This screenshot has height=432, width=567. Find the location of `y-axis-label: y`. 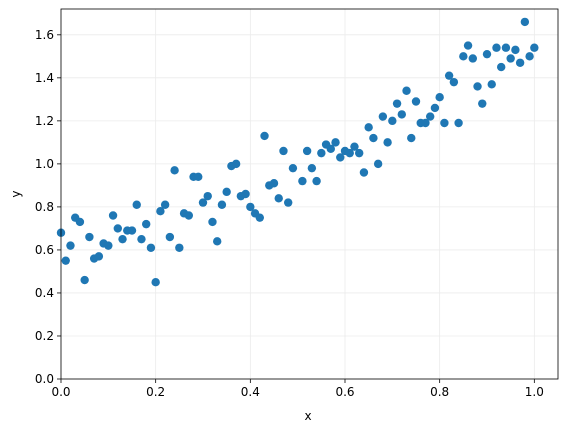

y-axis-label: y is located at coordinates (16, 193).